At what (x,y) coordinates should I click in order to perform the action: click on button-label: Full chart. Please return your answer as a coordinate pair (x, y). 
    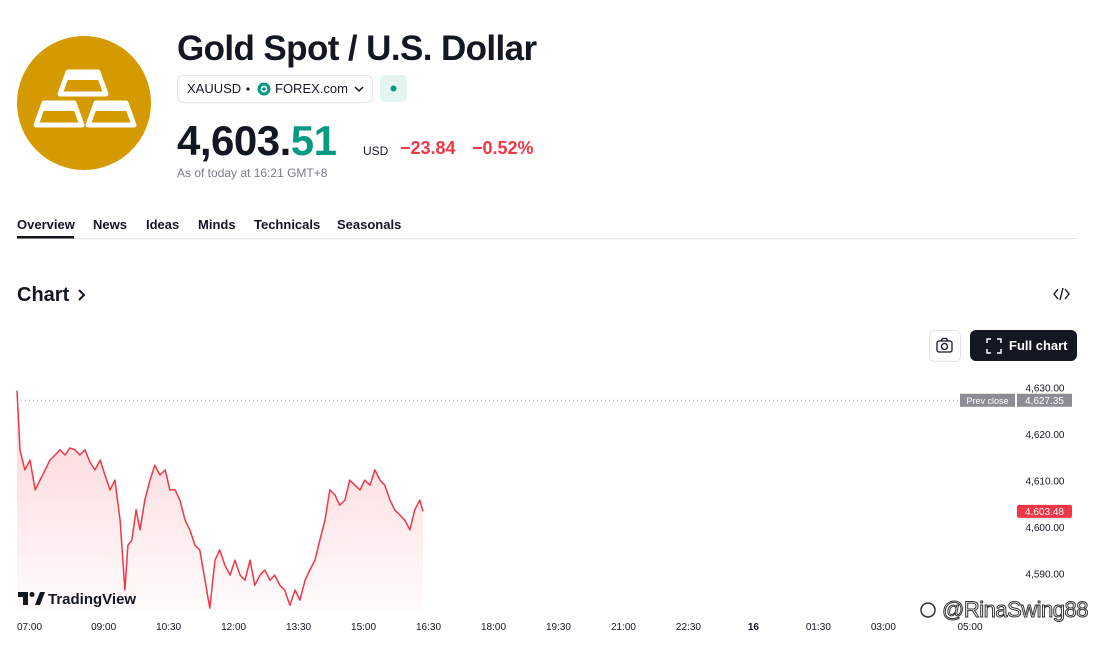
    Looking at the image, I should click on (1038, 345).